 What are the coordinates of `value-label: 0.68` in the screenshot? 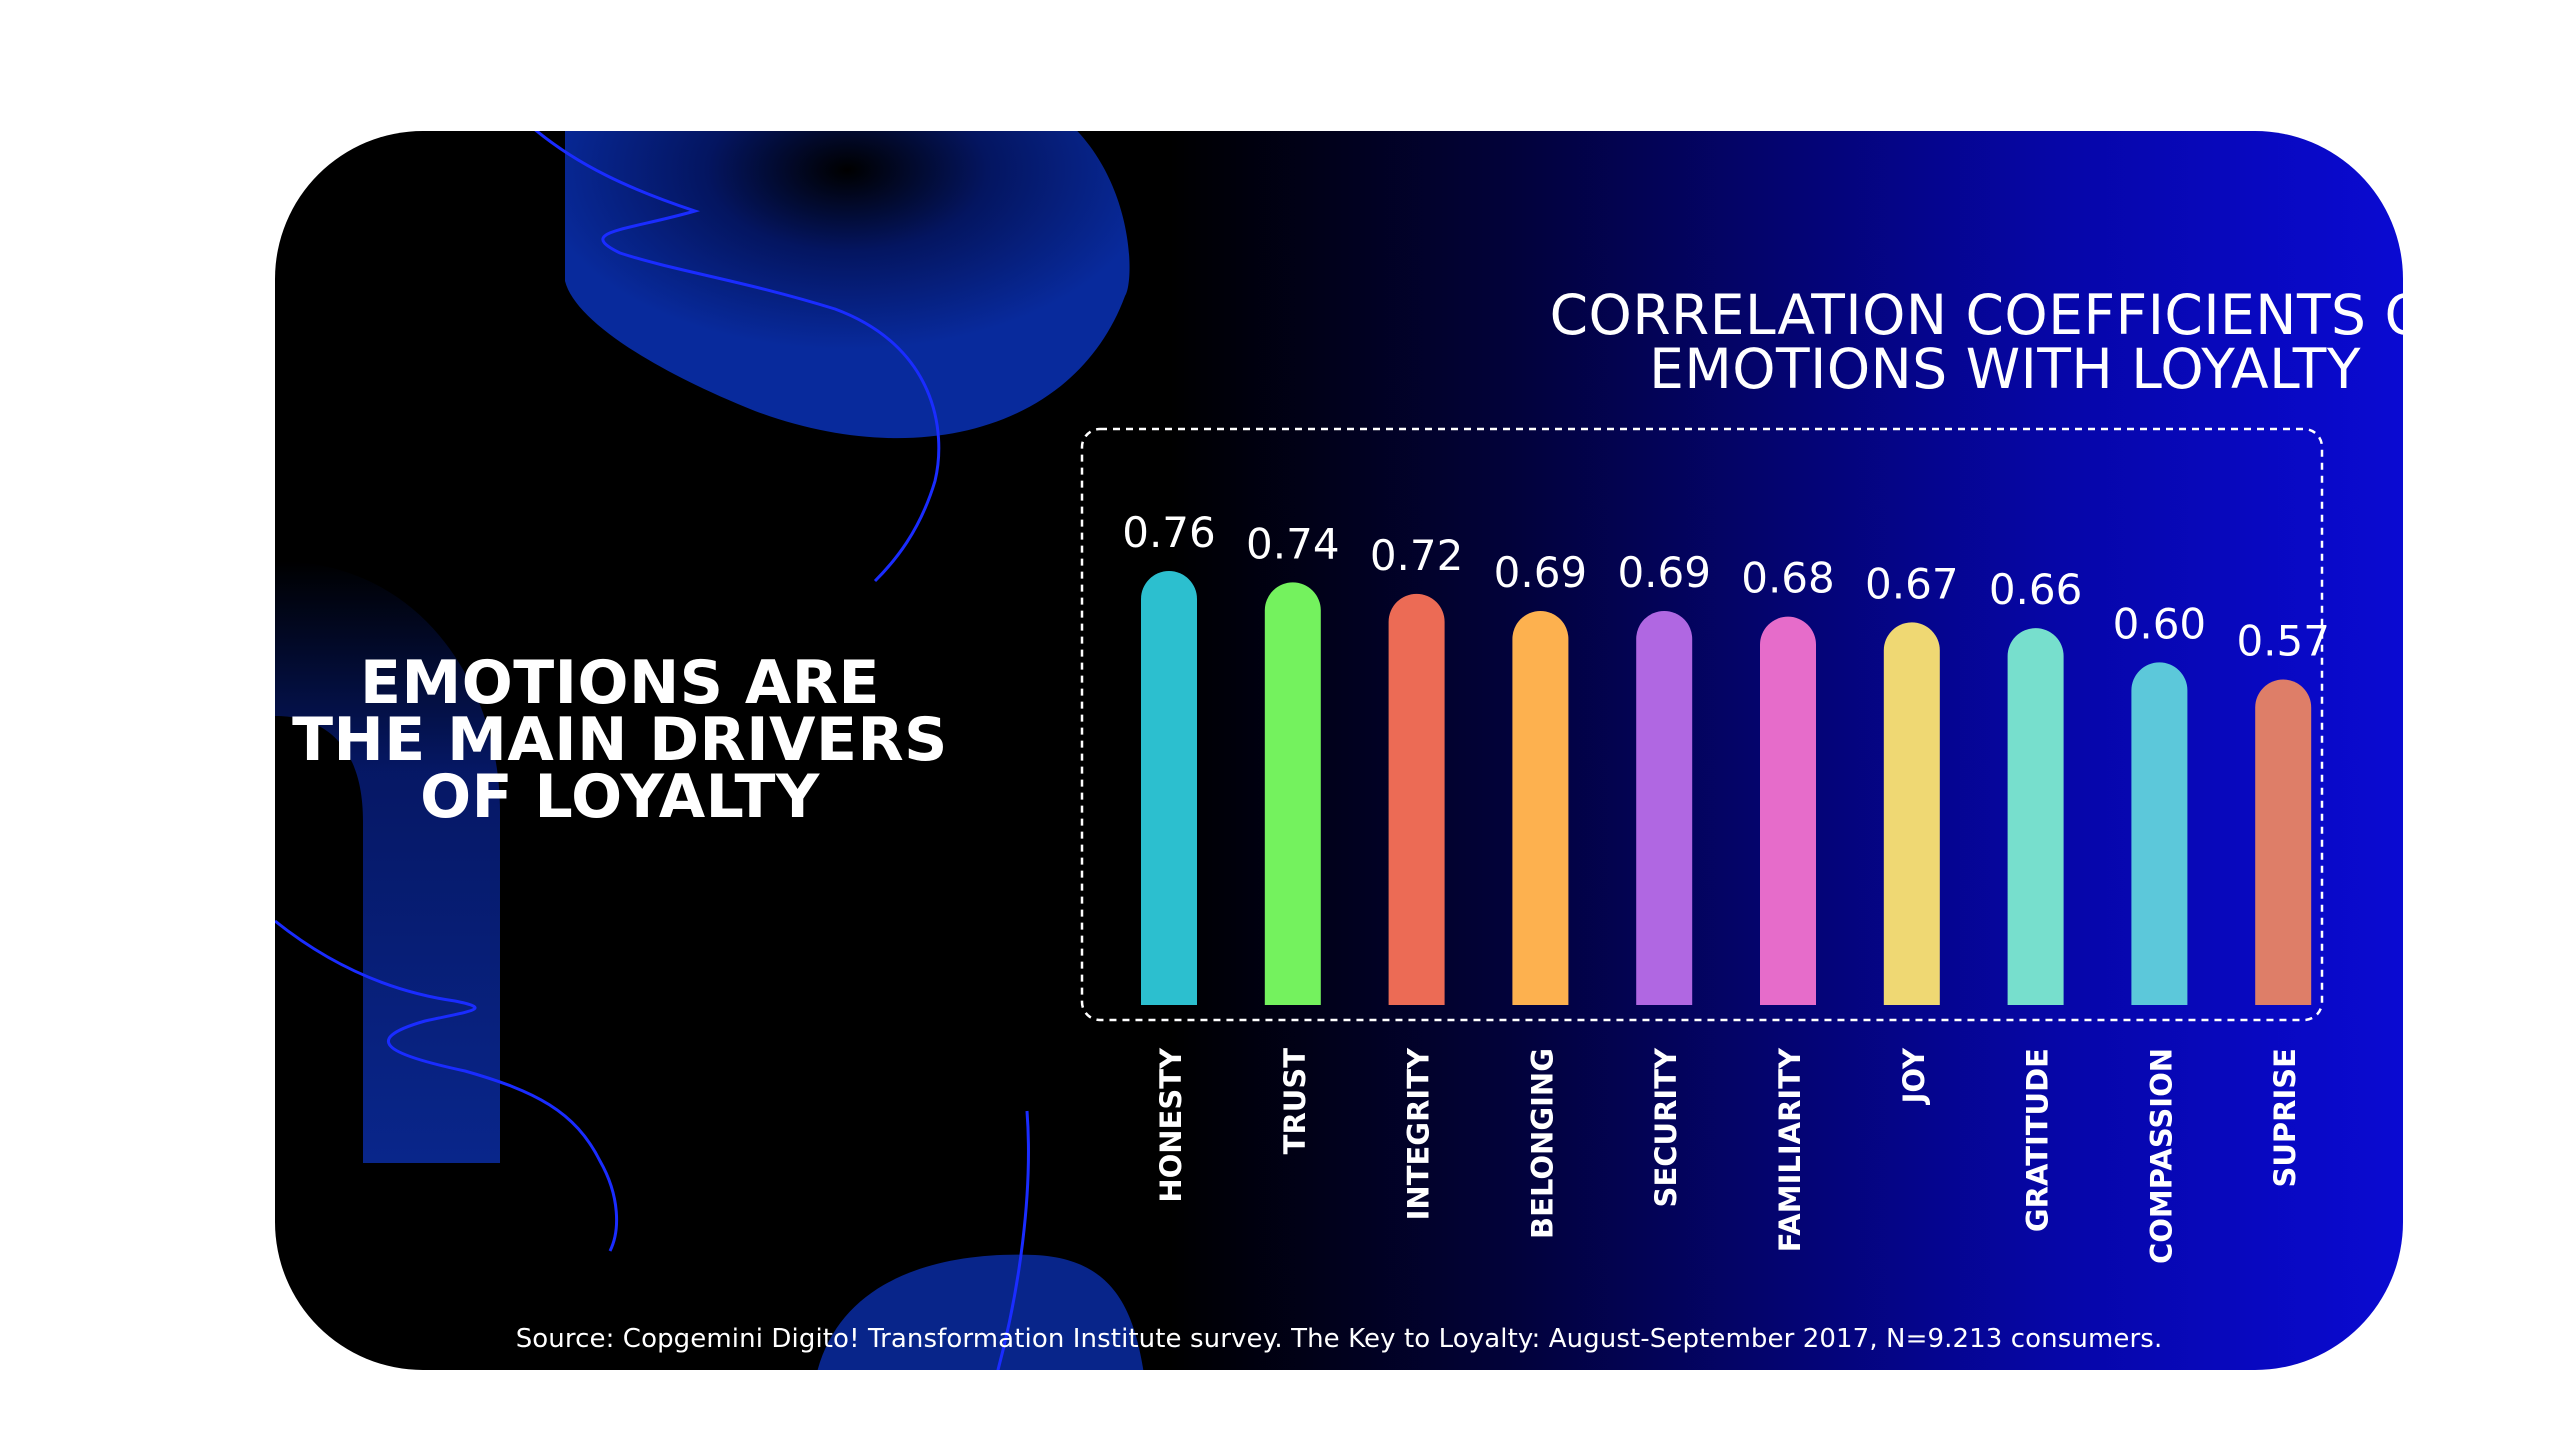 It's located at (1788, 578).